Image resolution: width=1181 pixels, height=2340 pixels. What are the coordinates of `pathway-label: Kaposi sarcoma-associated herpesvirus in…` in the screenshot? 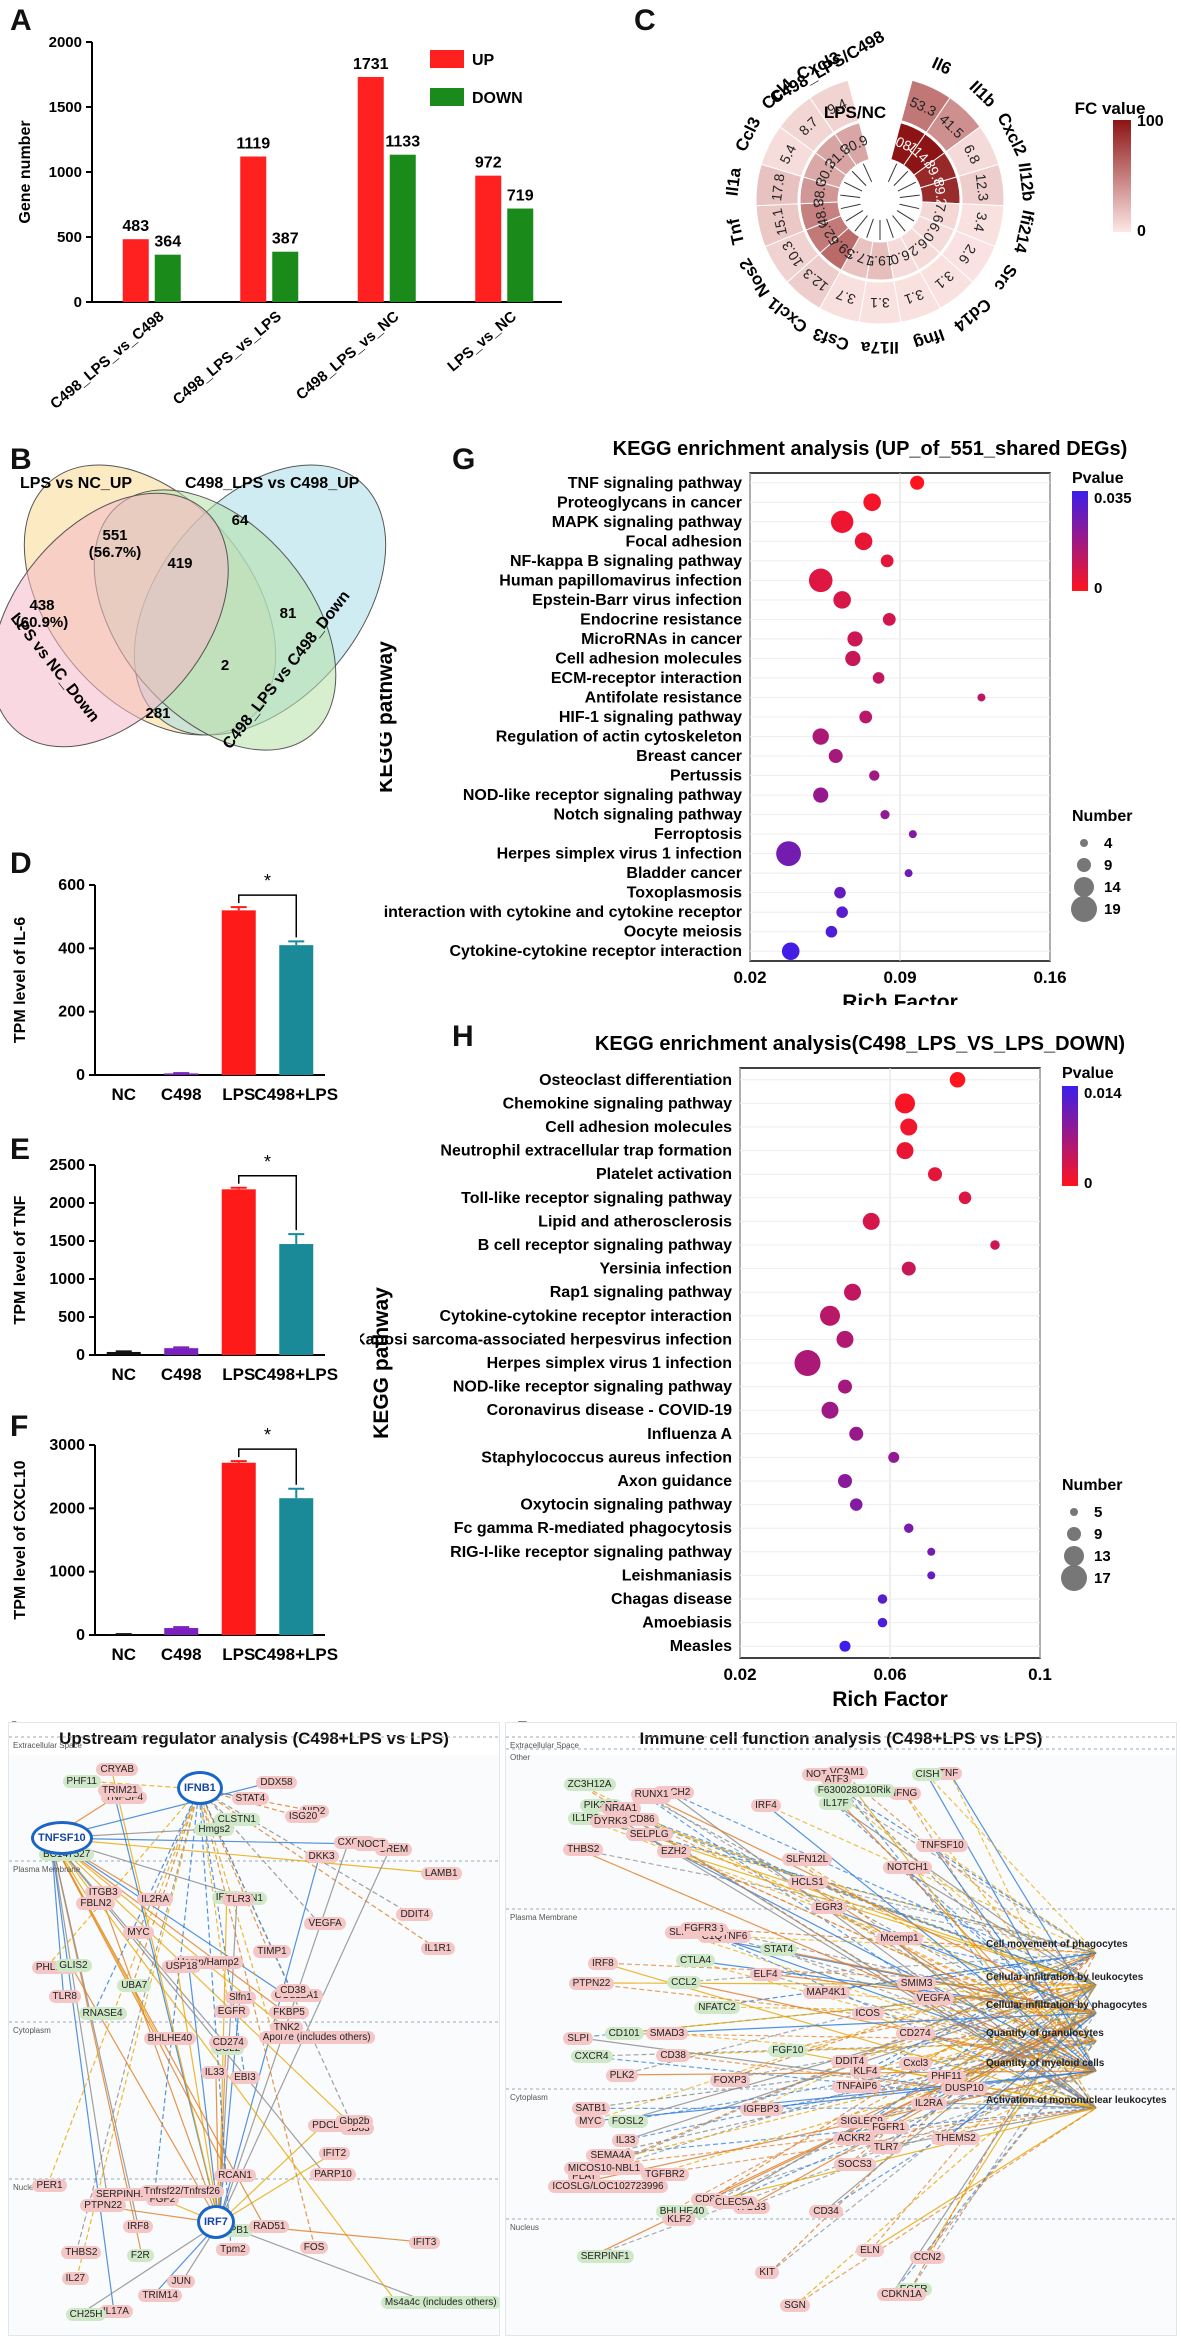 It's located at (546, 1339).